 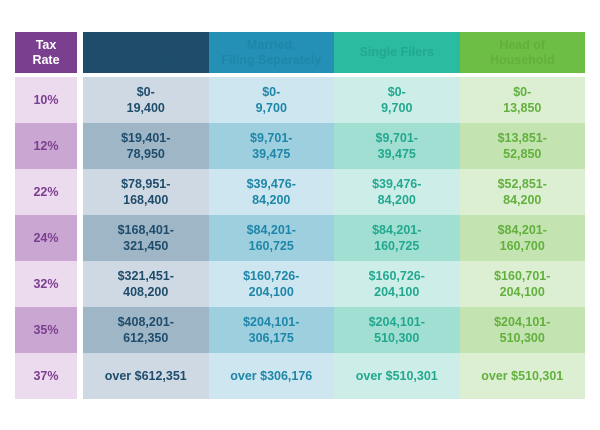 I want to click on rate-cell: 24%, so click(x=46, y=238).